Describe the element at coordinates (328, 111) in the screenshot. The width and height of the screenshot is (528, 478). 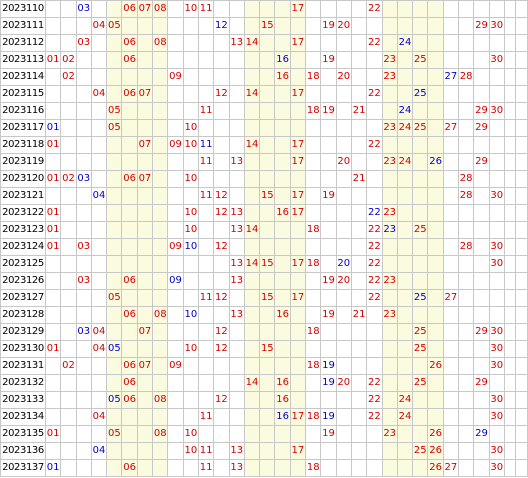
I see `red-number-19: 19` at that location.